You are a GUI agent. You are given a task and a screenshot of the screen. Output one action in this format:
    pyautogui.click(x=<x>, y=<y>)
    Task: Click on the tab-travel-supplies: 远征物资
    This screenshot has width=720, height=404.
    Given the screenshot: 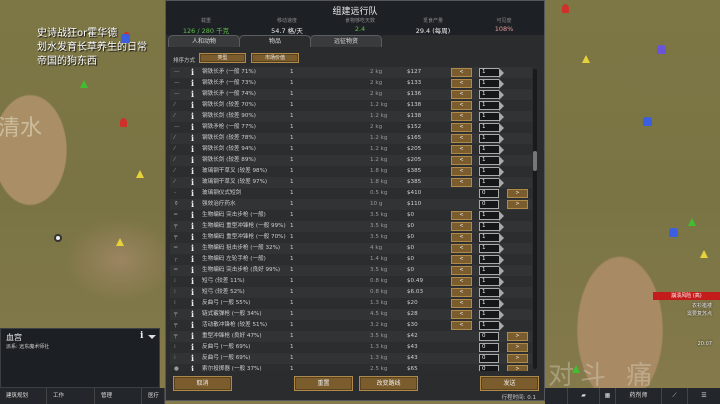 What is the action you would take?
    pyautogui.click(x=346, y=41)
    